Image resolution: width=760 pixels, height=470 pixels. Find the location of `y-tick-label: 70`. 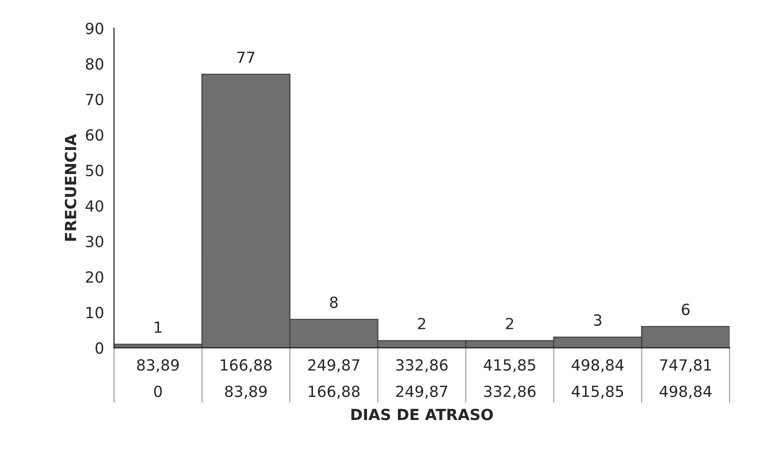

y-tick-label: 70 is located at coordinates (95, 100).